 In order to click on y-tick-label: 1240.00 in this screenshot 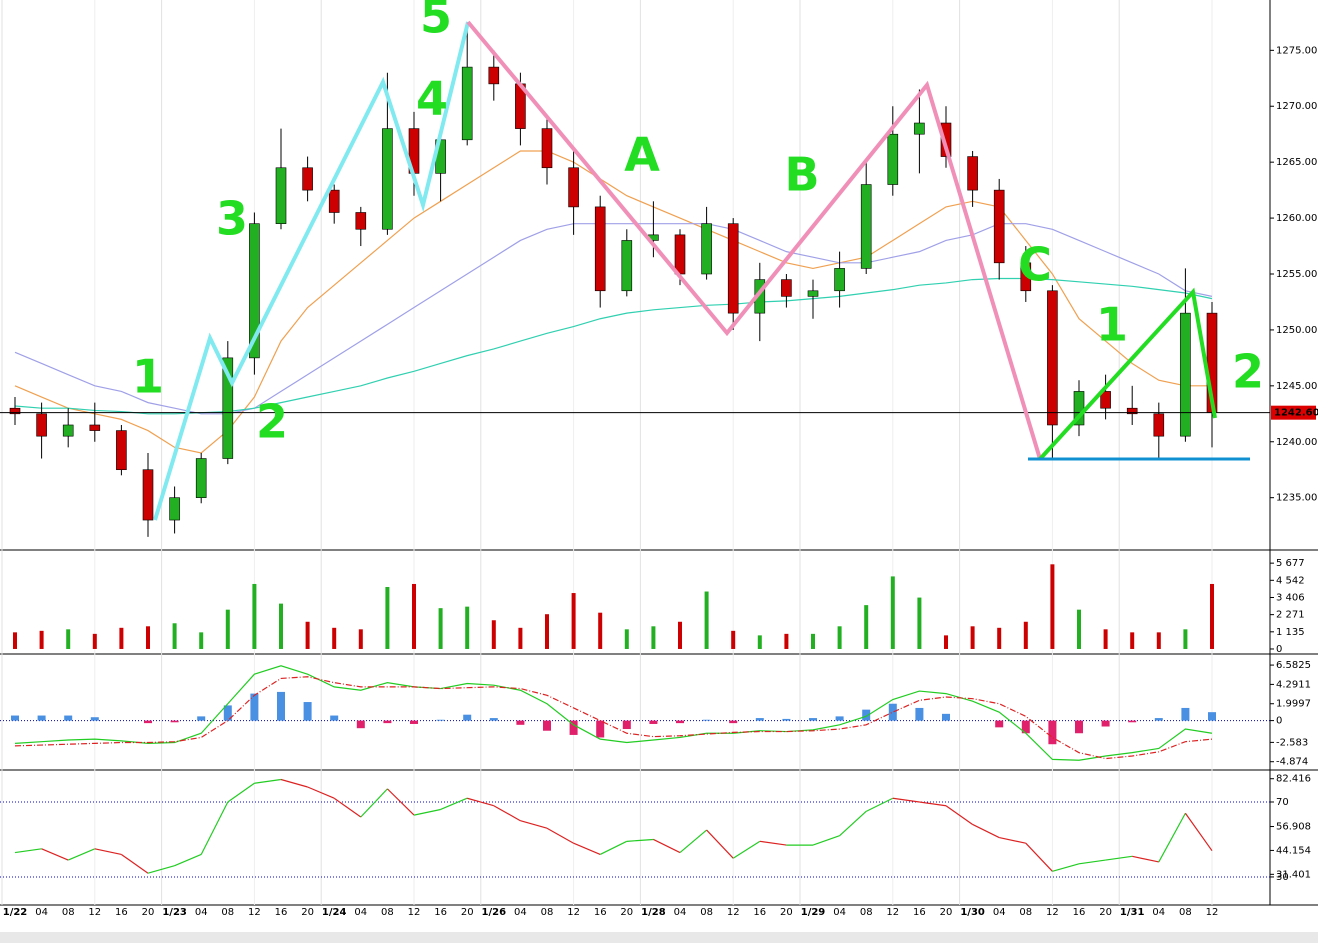, I will do `click(1296, 442)`.